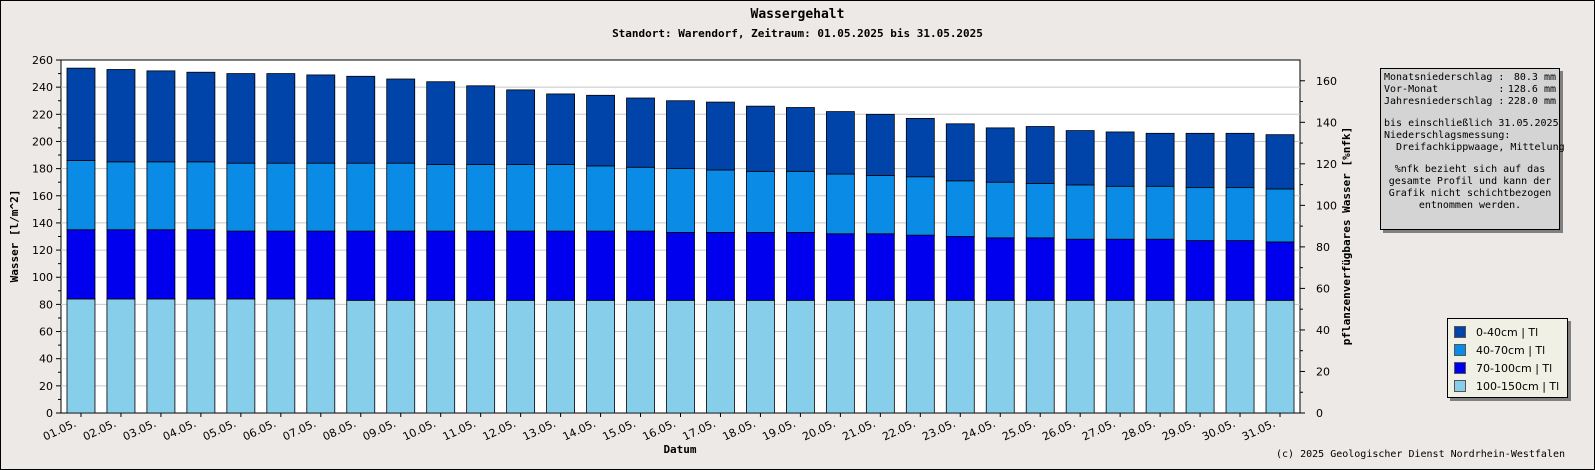 The width and height of the screenshot is (1595, 470). Describe the element at coordinates (219, 430) in the screenshot. I see `x-tick-label: 05.05.` at that location.